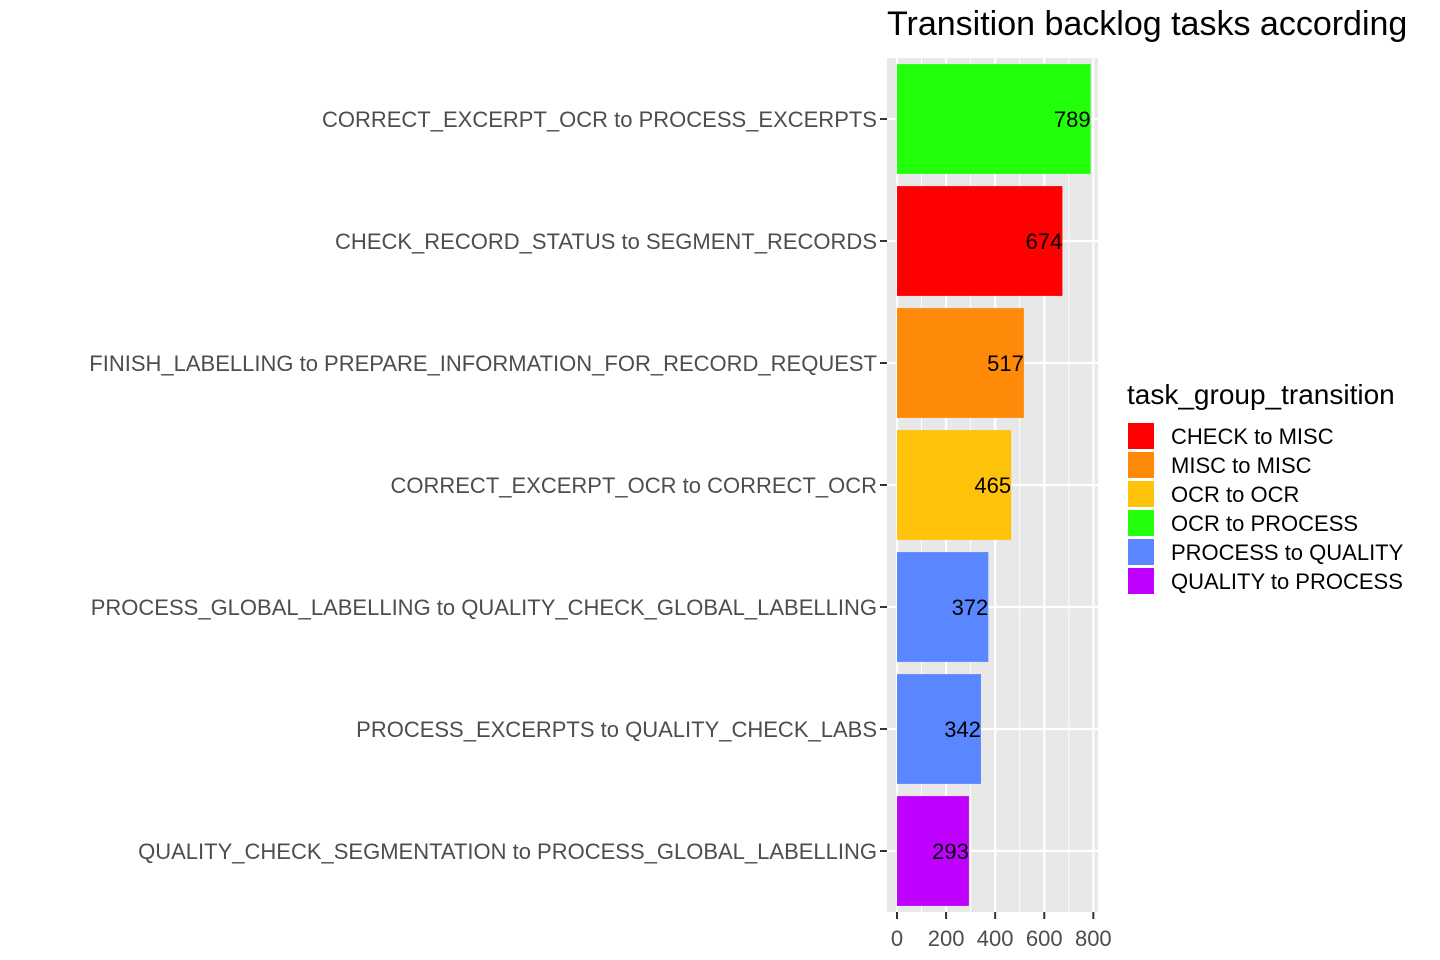 The width and height of the screenshot is (1440, 960). Describe the element at coordinates (1261, 394) in the screenshot. I see `legend-title: task_group_transition` at that location.